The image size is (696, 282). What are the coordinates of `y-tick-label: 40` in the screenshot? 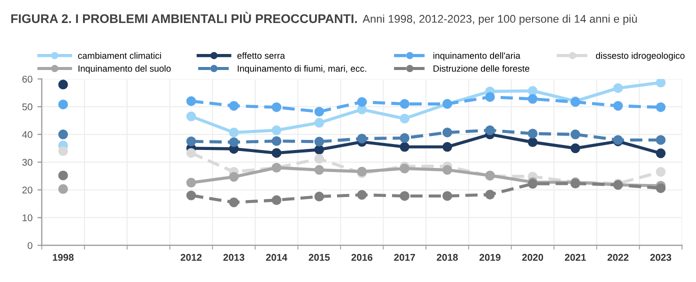 It's located at (27, 134).